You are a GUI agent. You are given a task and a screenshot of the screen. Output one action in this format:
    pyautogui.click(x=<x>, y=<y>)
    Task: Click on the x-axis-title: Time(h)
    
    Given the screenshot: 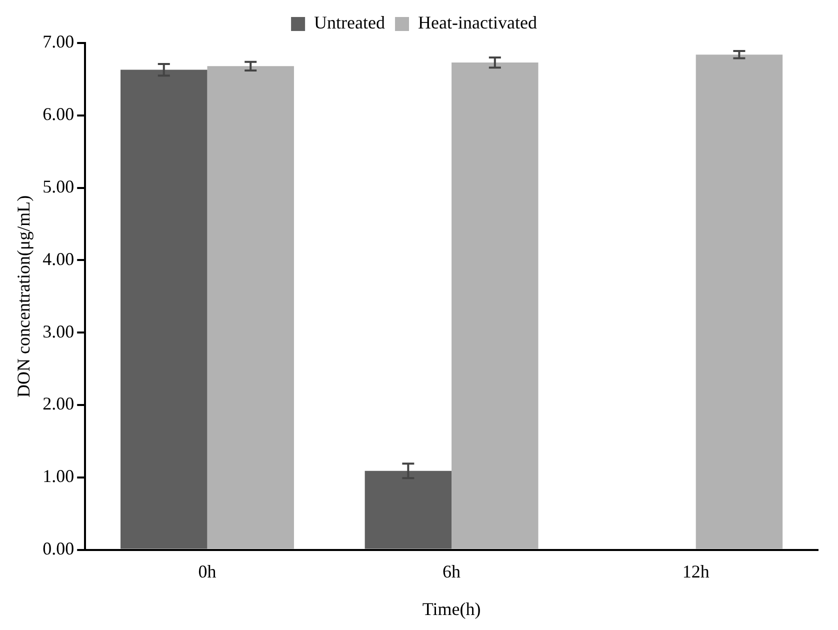 What is the action you would take?
    pyautogui.click(x=451, y=608)
    